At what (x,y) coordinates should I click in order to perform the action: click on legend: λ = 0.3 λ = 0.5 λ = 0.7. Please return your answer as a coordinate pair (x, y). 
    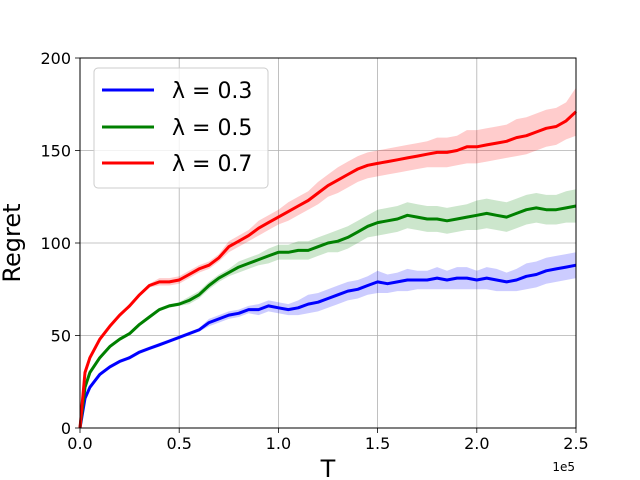
    Looking at the image, I should click on (181, 128).